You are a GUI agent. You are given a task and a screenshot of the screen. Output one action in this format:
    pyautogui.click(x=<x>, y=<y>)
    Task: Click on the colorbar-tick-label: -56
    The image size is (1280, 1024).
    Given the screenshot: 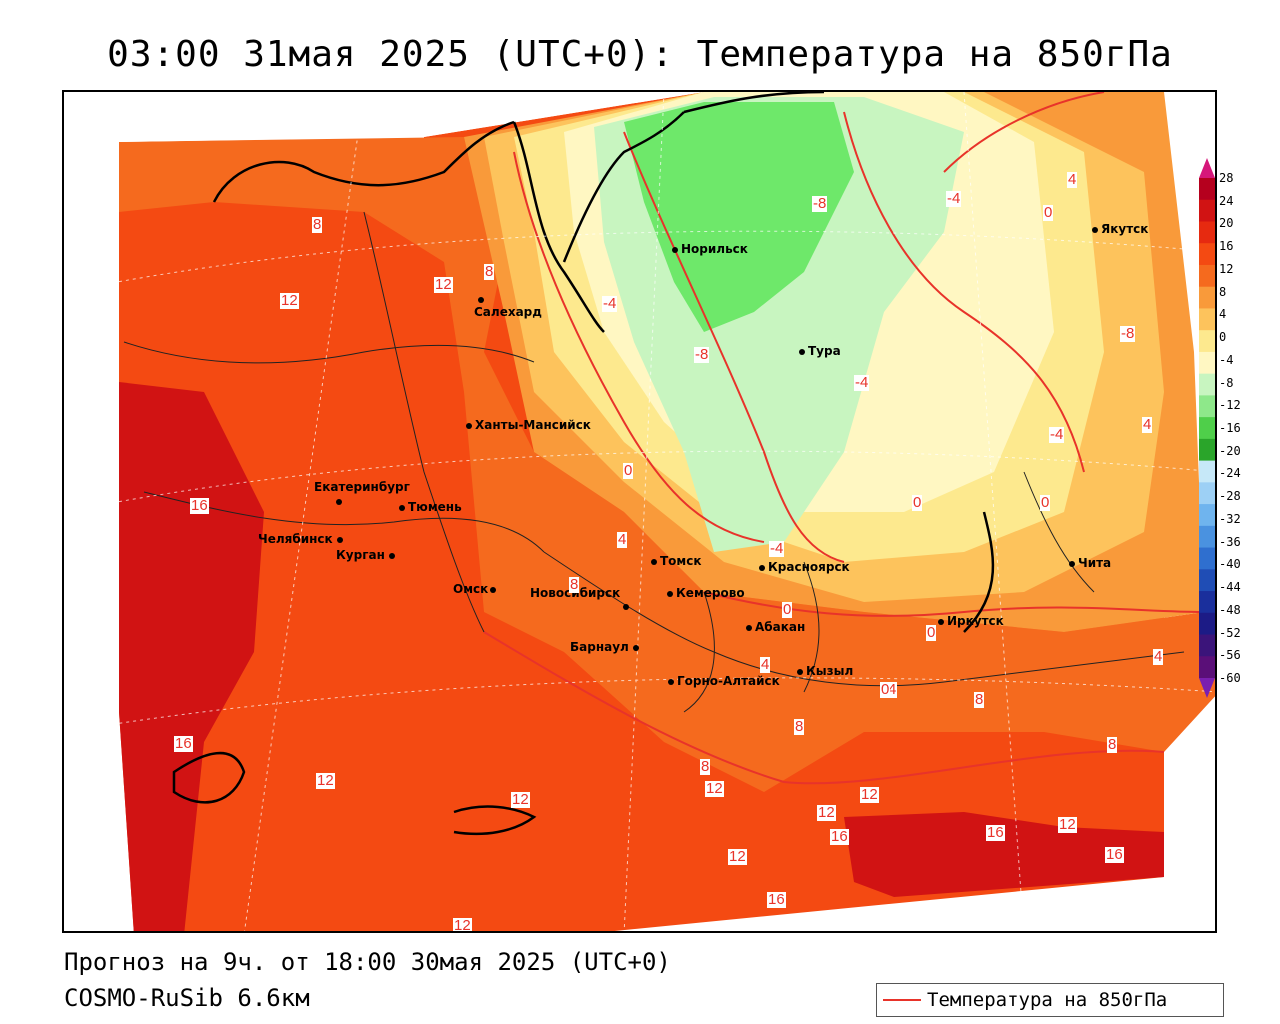 What is the action you would take?
    pyautogui.click(x=1230, y=655)
    